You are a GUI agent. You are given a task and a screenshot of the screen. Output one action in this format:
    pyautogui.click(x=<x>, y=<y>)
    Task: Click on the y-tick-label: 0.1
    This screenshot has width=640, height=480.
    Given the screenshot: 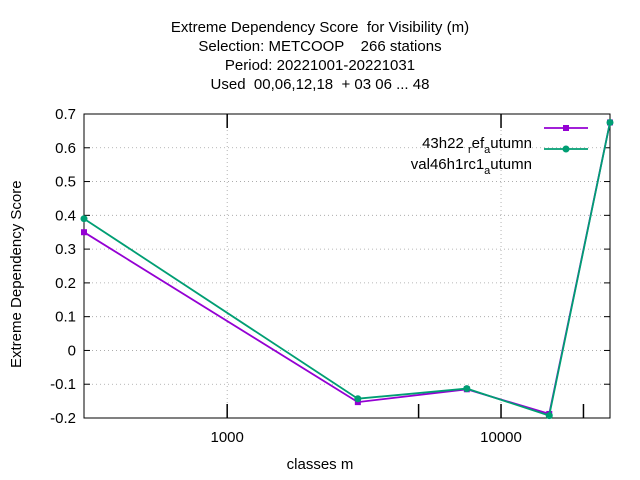 What is the action you would take?
    pyautogui.click(x=65, y=317)
    